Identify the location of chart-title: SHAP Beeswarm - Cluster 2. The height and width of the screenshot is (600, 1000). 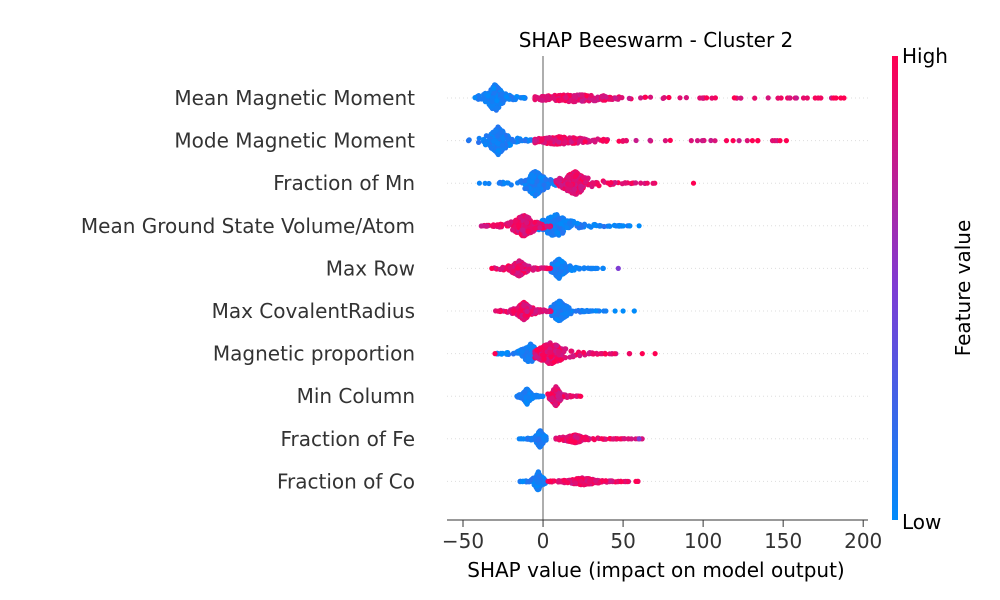
(656, 40).